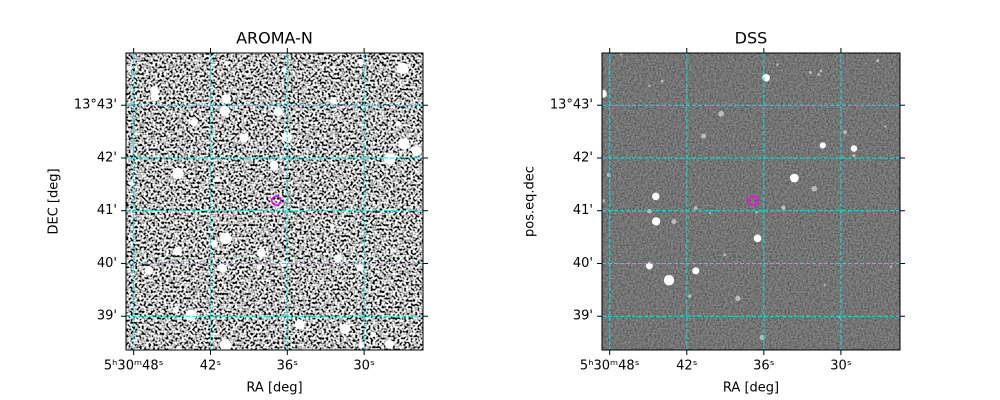 This screenshot has width=1000, height=400. Describe the element at coordinates (530, 201) in the screenshot. I see `y-axis-label: pos.eq.dec` at that location.